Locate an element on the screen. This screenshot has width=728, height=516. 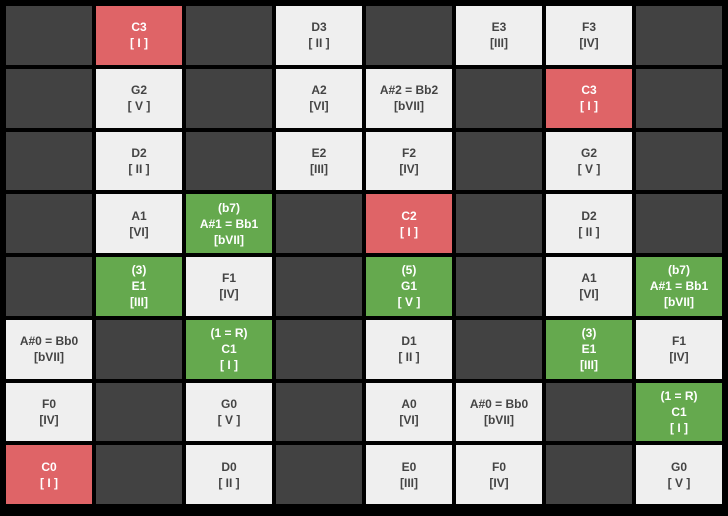
note-cell: F2 [IV] is located at coordinates (409, 161).